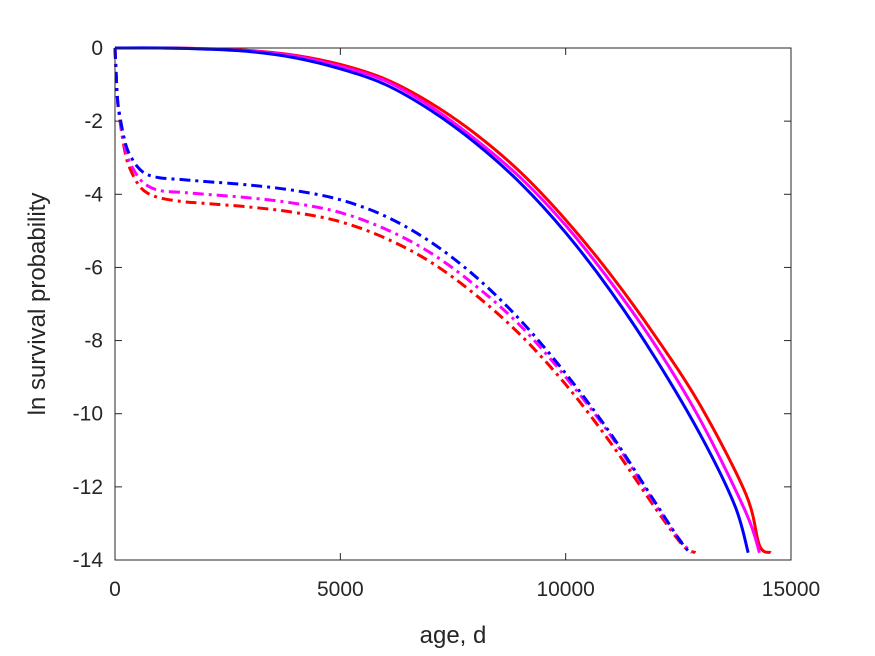 Image resolution: width=875 pixels, height=656 pixels. Describe the element at coordinates (93, 341) in the screenshot. I see `y-tick-label: -8` at that location.